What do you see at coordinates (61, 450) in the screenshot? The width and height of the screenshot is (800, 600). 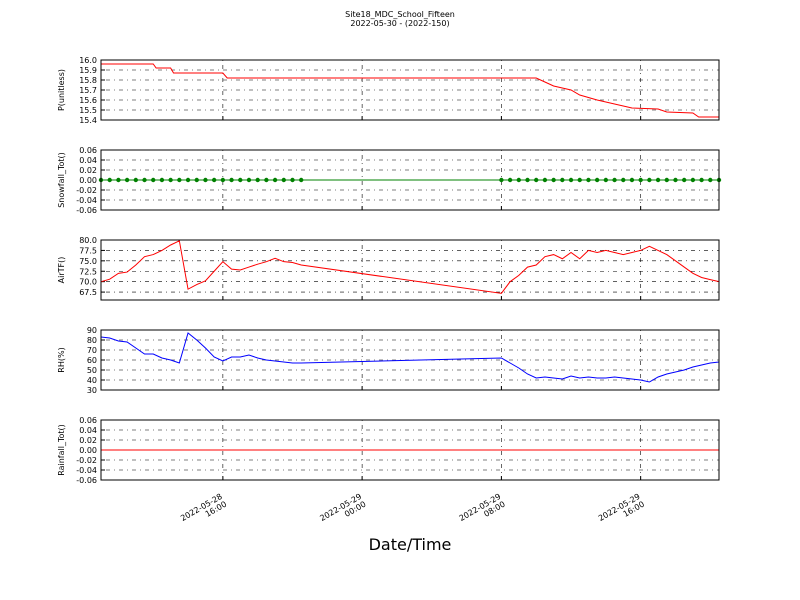 I see `y-axis-title: Rainfall_Tot()` at bounding box center [61, 450].